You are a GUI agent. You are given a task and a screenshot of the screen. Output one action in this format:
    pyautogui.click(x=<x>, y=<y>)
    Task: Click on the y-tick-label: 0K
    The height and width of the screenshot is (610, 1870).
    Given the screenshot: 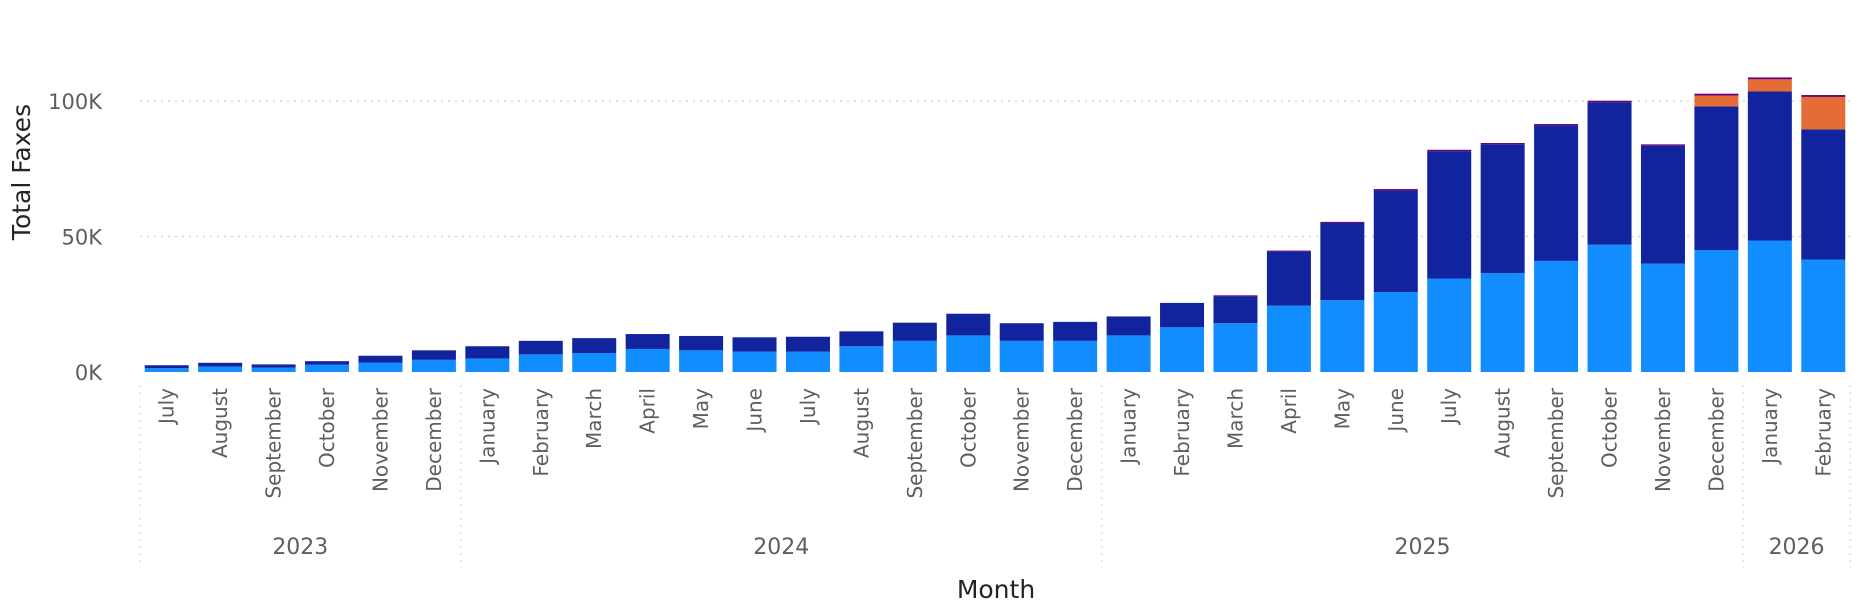 What is the action you would take?
    pyautogui.click(x=89, y=373)
    